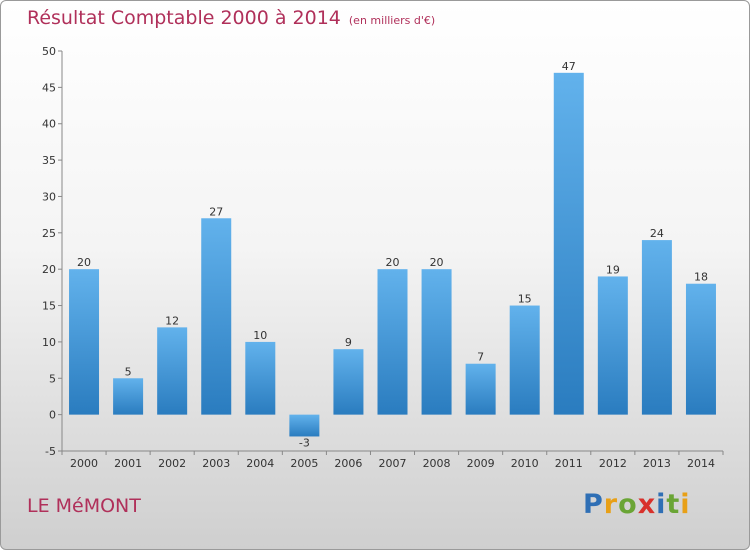 The width and height of the screenshot is (750, 550). I want to click on value-label-2005: -3, so click(304, 442).